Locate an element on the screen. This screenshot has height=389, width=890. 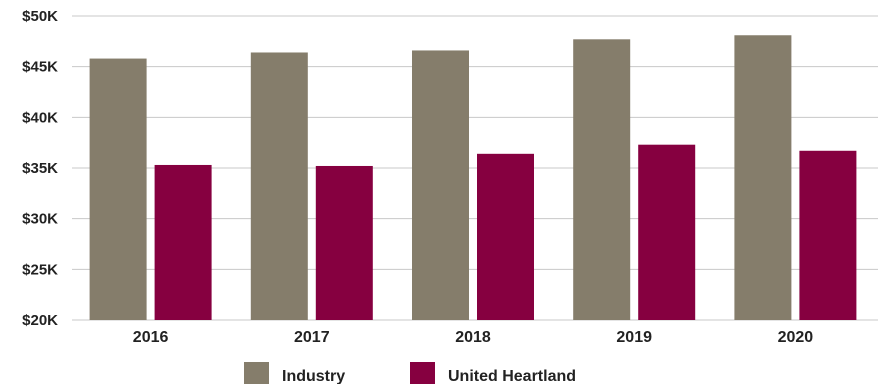
bar-industry-2018 is located at coordinates (440, 185).